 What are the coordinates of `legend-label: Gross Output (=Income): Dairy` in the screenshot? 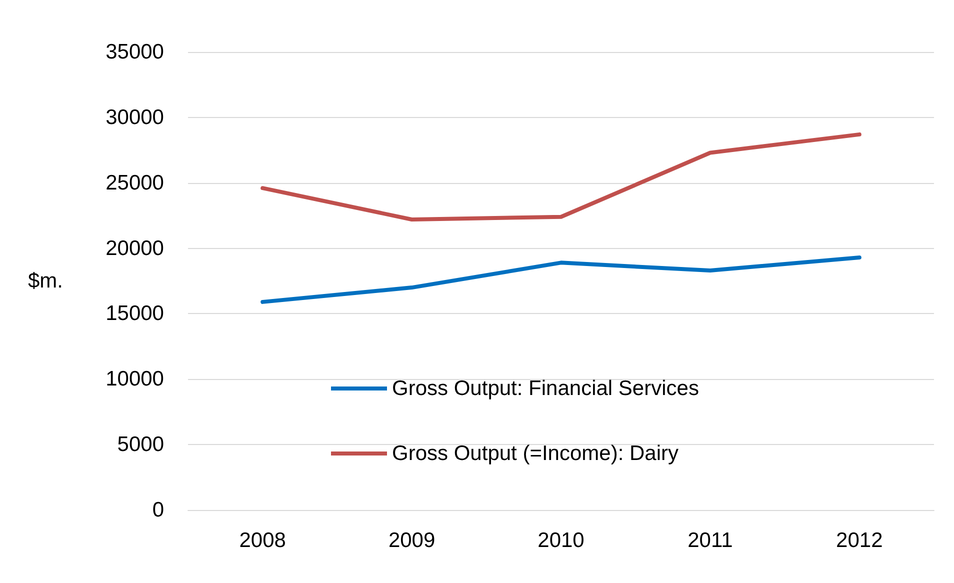 It's located at (536, 453).